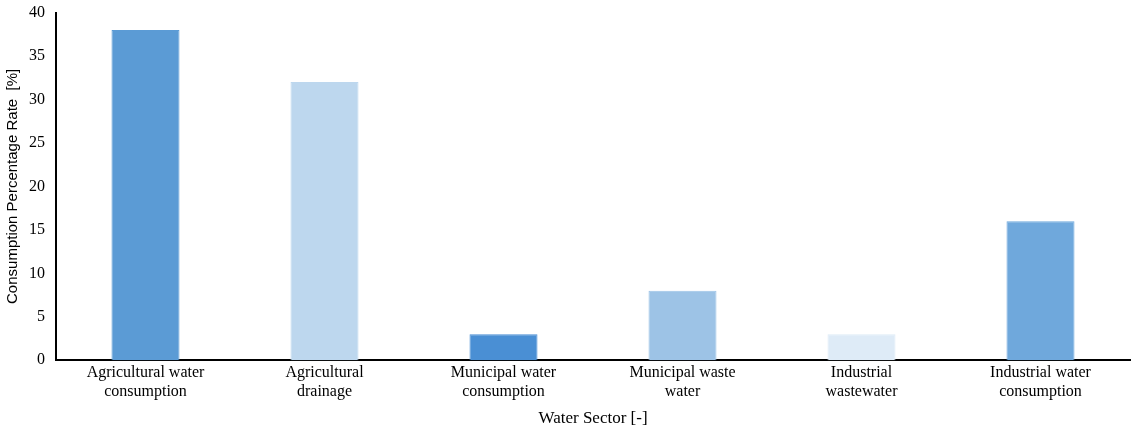 The image size is (1140, 433). I want to click on x-tick-label: Municipal waste water, so click(682, 381).